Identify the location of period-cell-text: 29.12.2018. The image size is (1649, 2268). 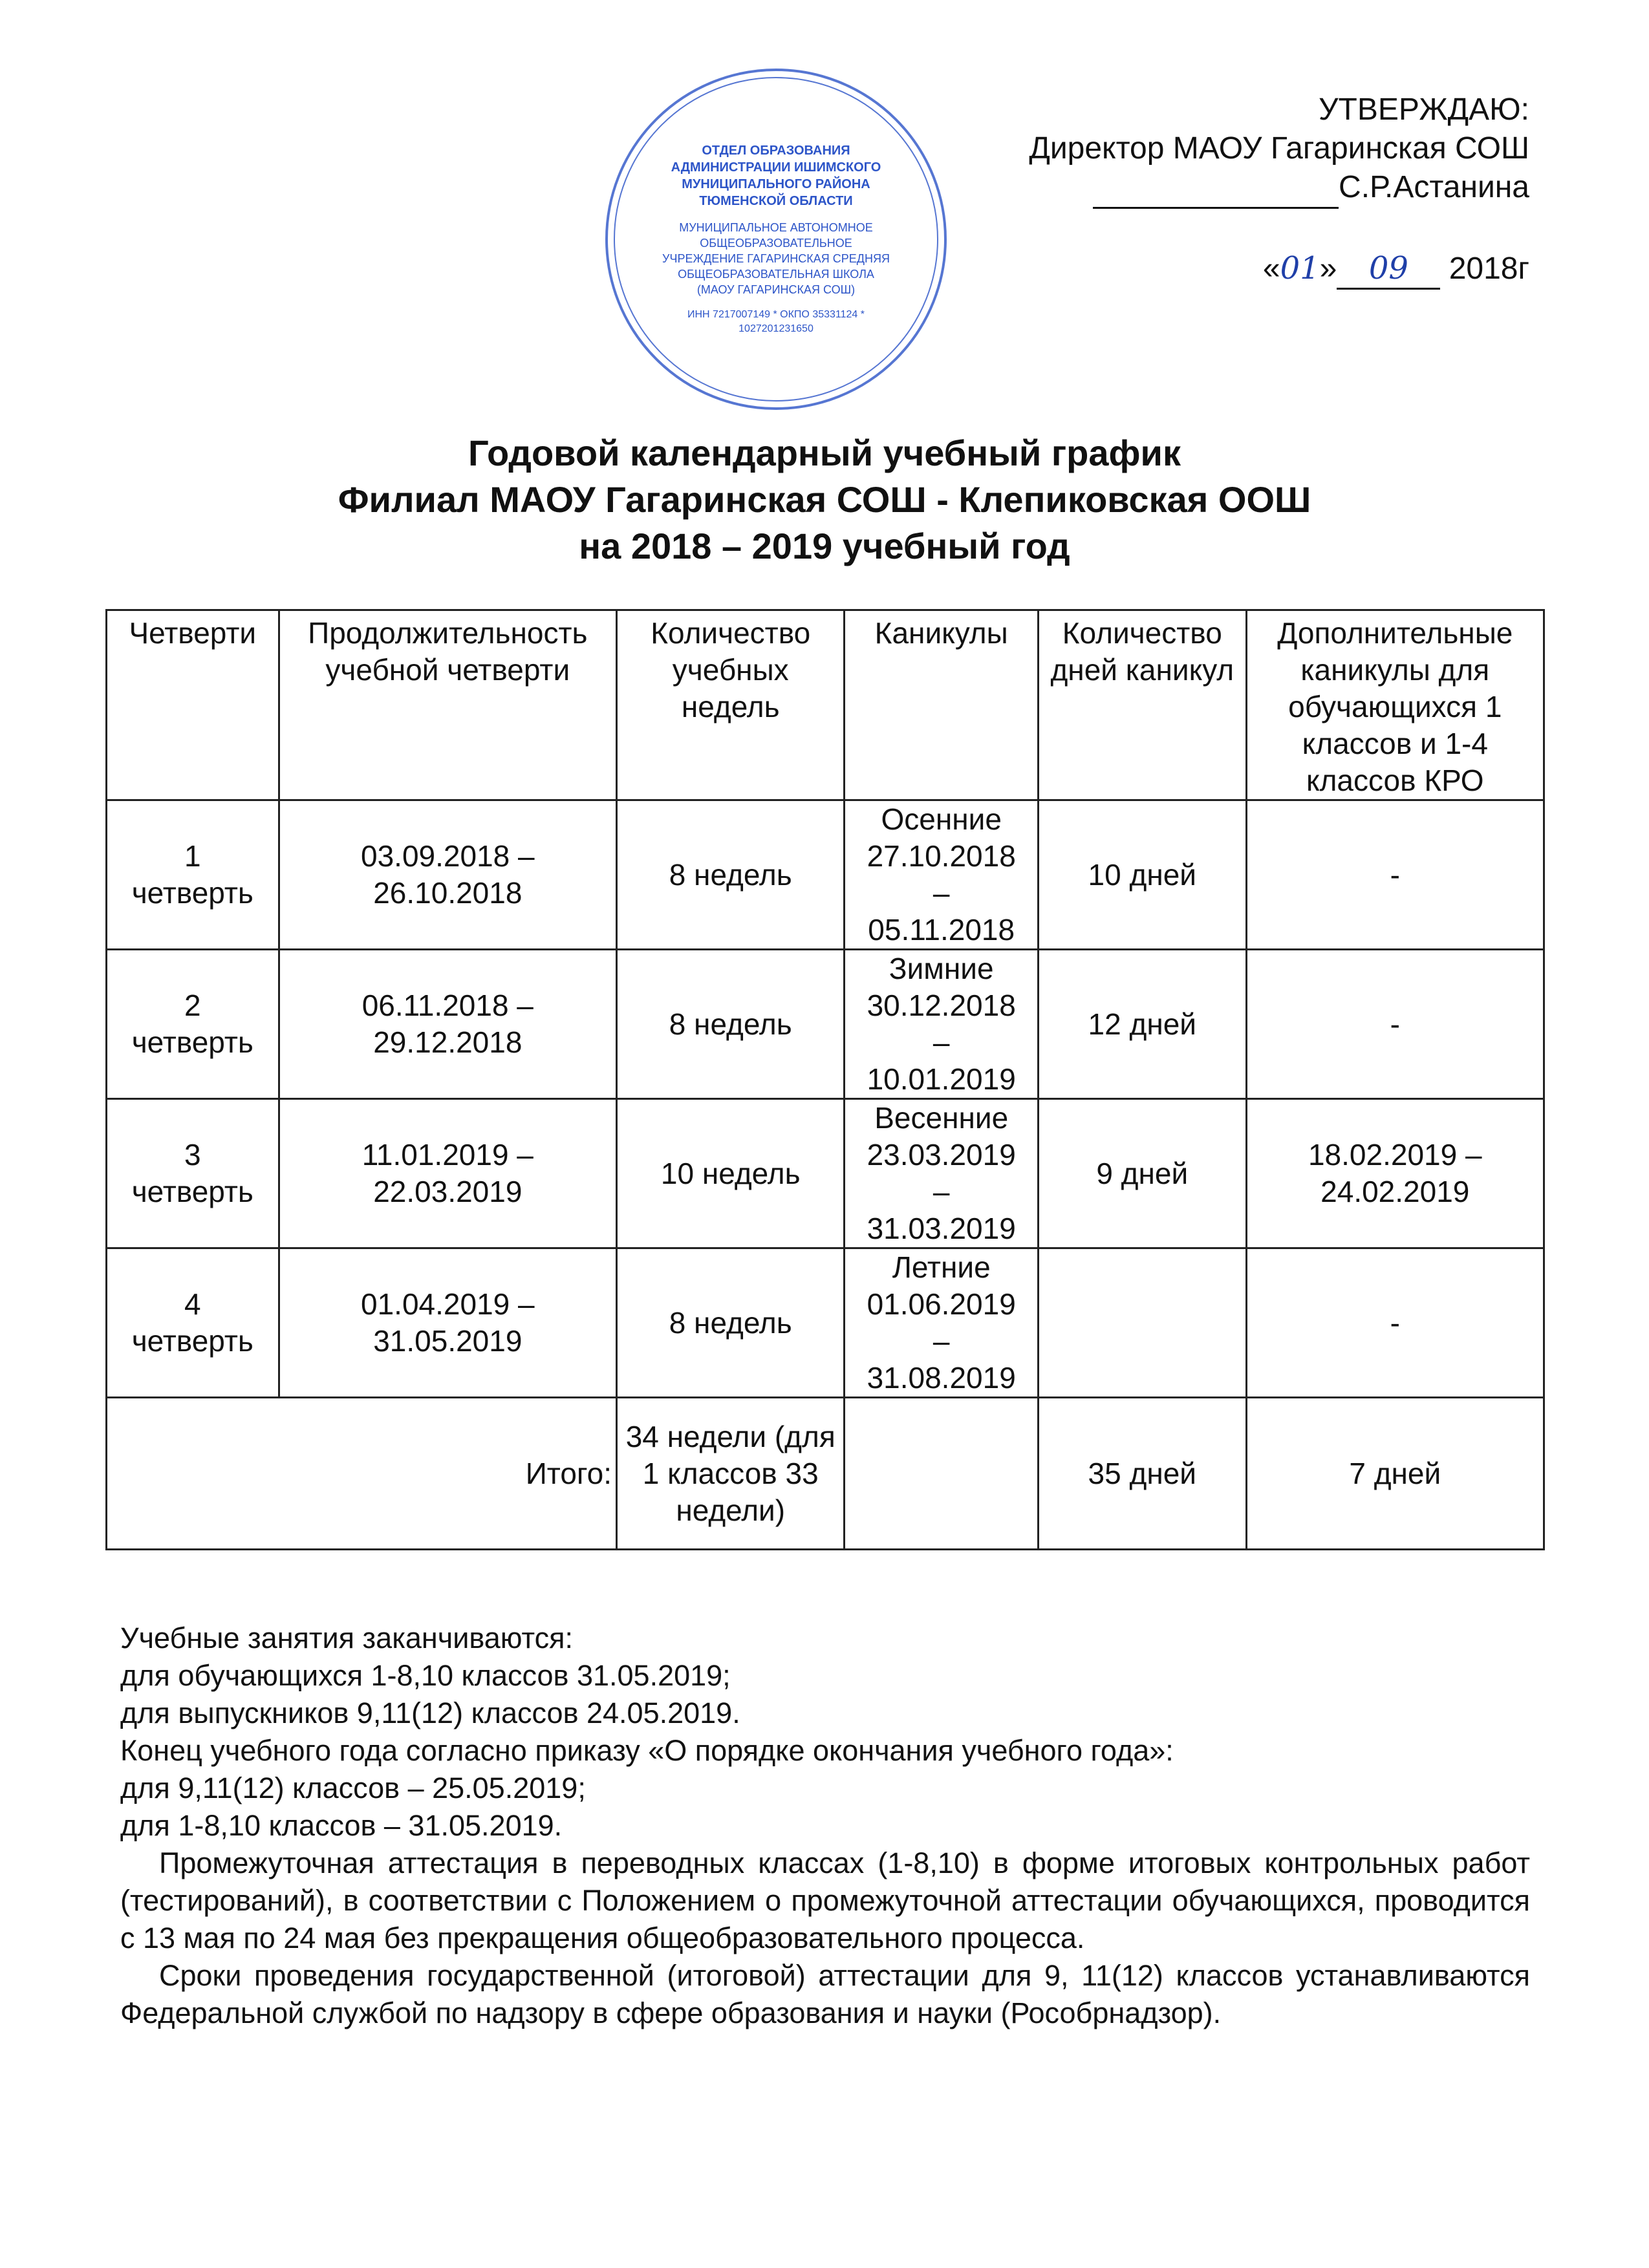
(448, 1042).